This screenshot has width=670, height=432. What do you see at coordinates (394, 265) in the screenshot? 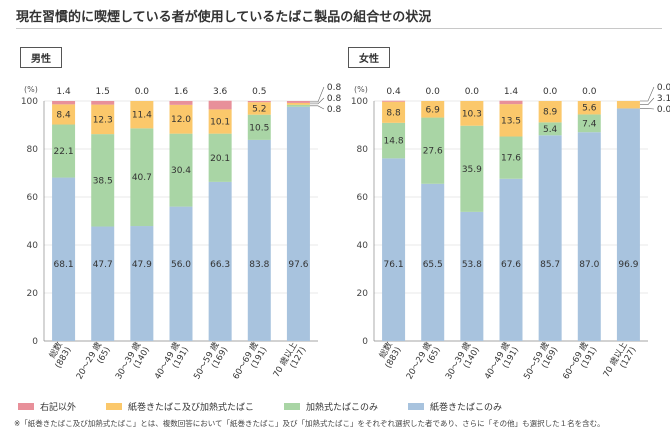
I see `female-data-label-cigarette-only: 76.1` at bounding box center [394, 265].